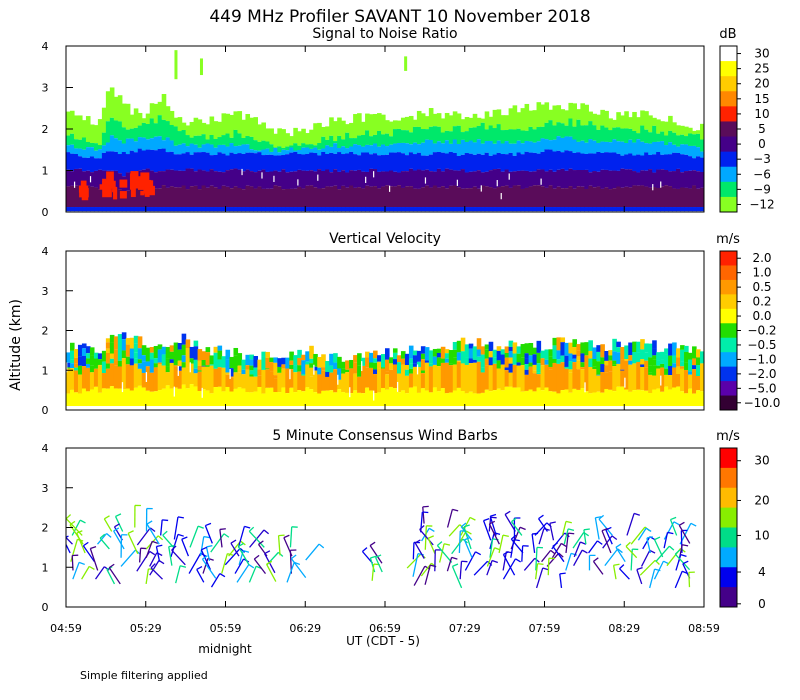 The width and height of the screenshot is (800, 700). What do you see at coordinates (45, 528) in the screenshot?
I see `y-tick-label: 2` at bounding box center [45, 528].